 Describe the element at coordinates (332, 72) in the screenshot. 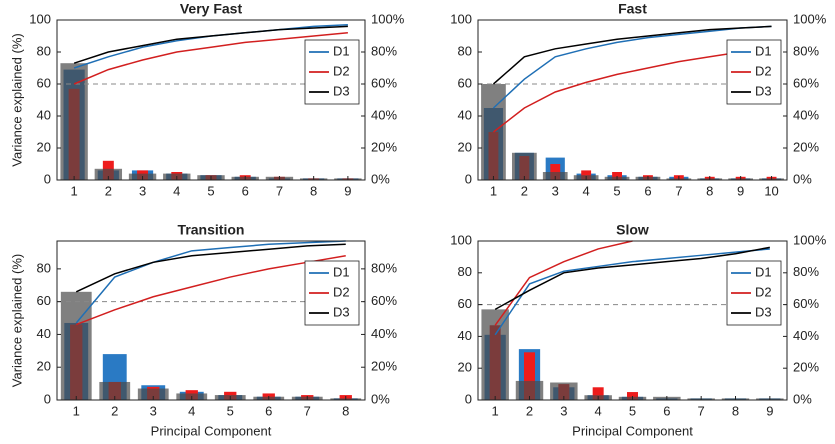

I see `legend-box` at that location.